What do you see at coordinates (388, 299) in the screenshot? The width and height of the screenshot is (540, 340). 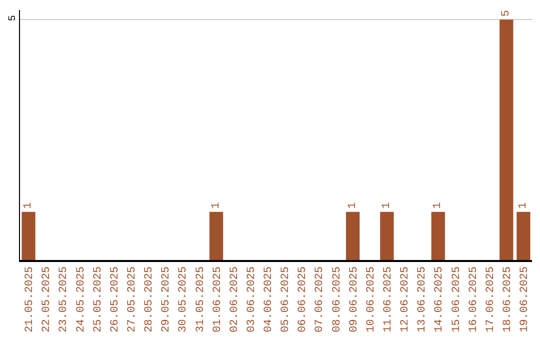 I see `x-tick-label: 11.06.2025` at bounding box center [388, 299].